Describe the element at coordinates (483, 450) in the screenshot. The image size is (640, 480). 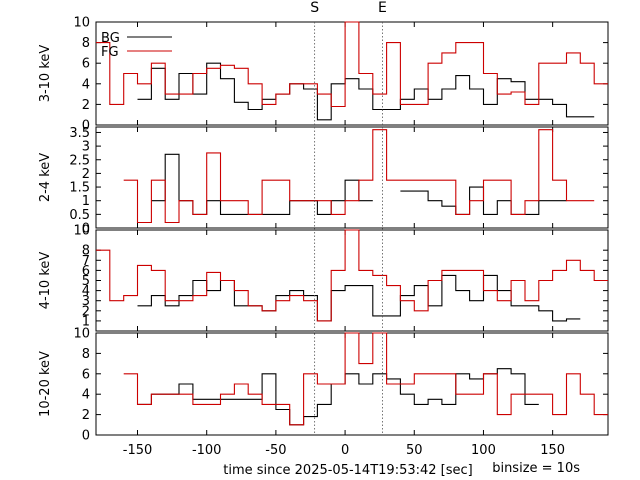
I see `x-tick-label: 100` at that location.